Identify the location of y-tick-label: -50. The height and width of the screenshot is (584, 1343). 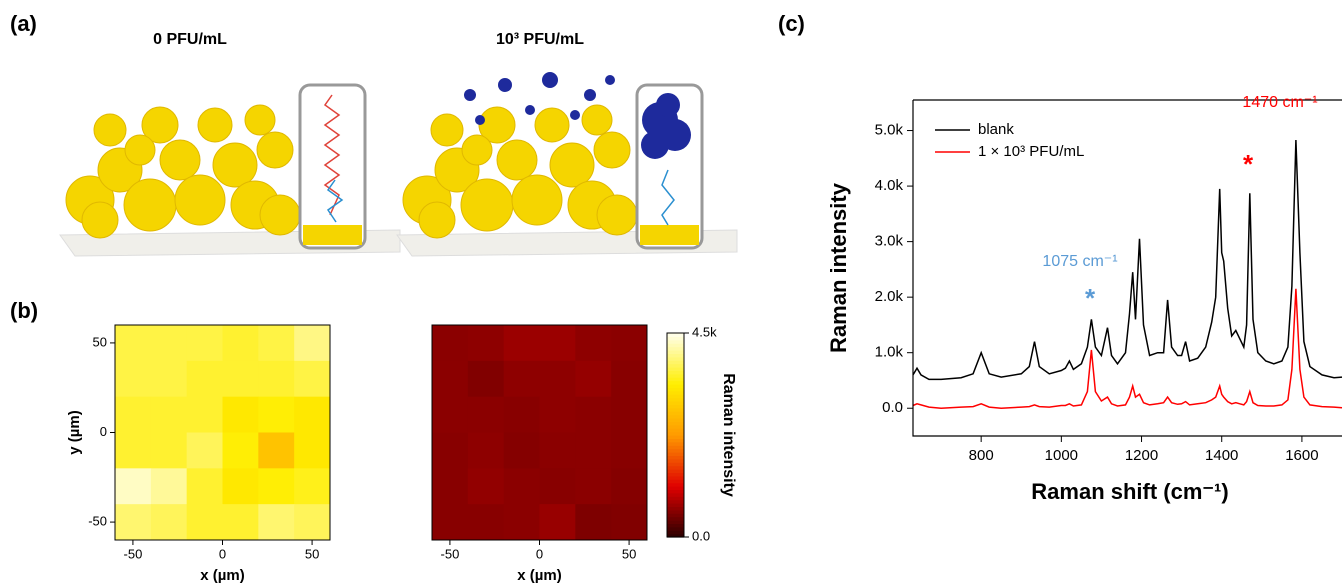
(97, 521).